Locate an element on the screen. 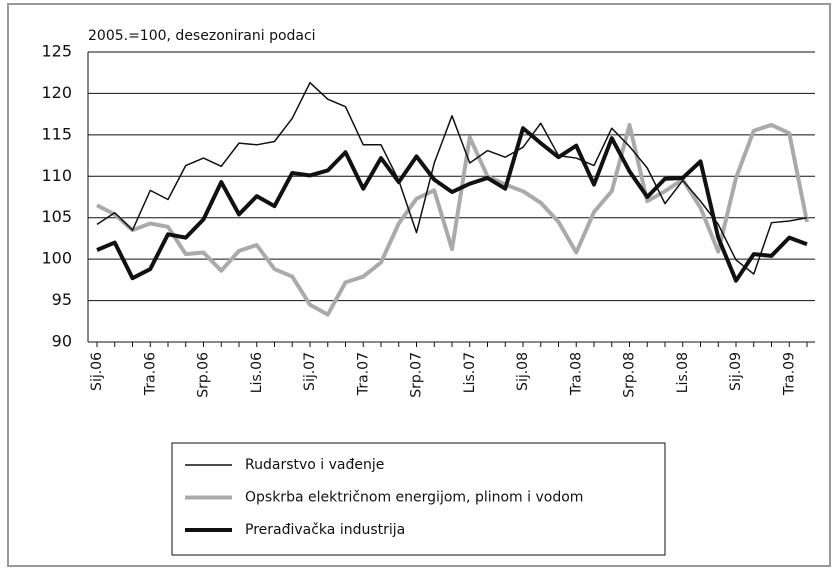 This screenshot has height=572, width=838. x-tick-label: Srp.07 is located at coordinates (417, 375).